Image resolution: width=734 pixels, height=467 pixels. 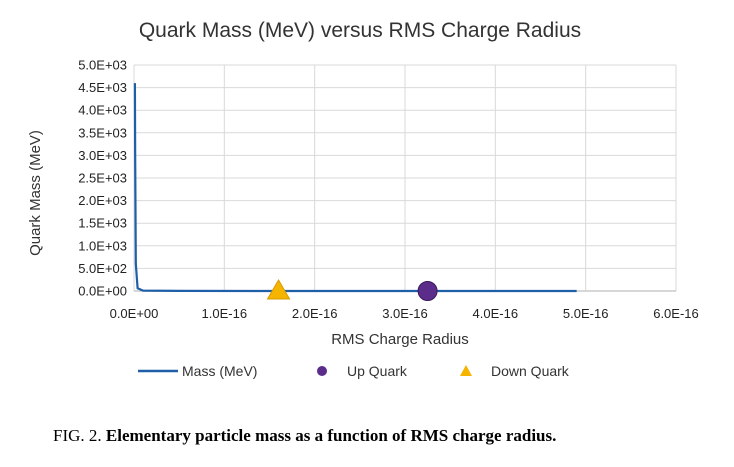 I want to click on y-tick-label: 1.5E+03, so click(x=102, y=223).